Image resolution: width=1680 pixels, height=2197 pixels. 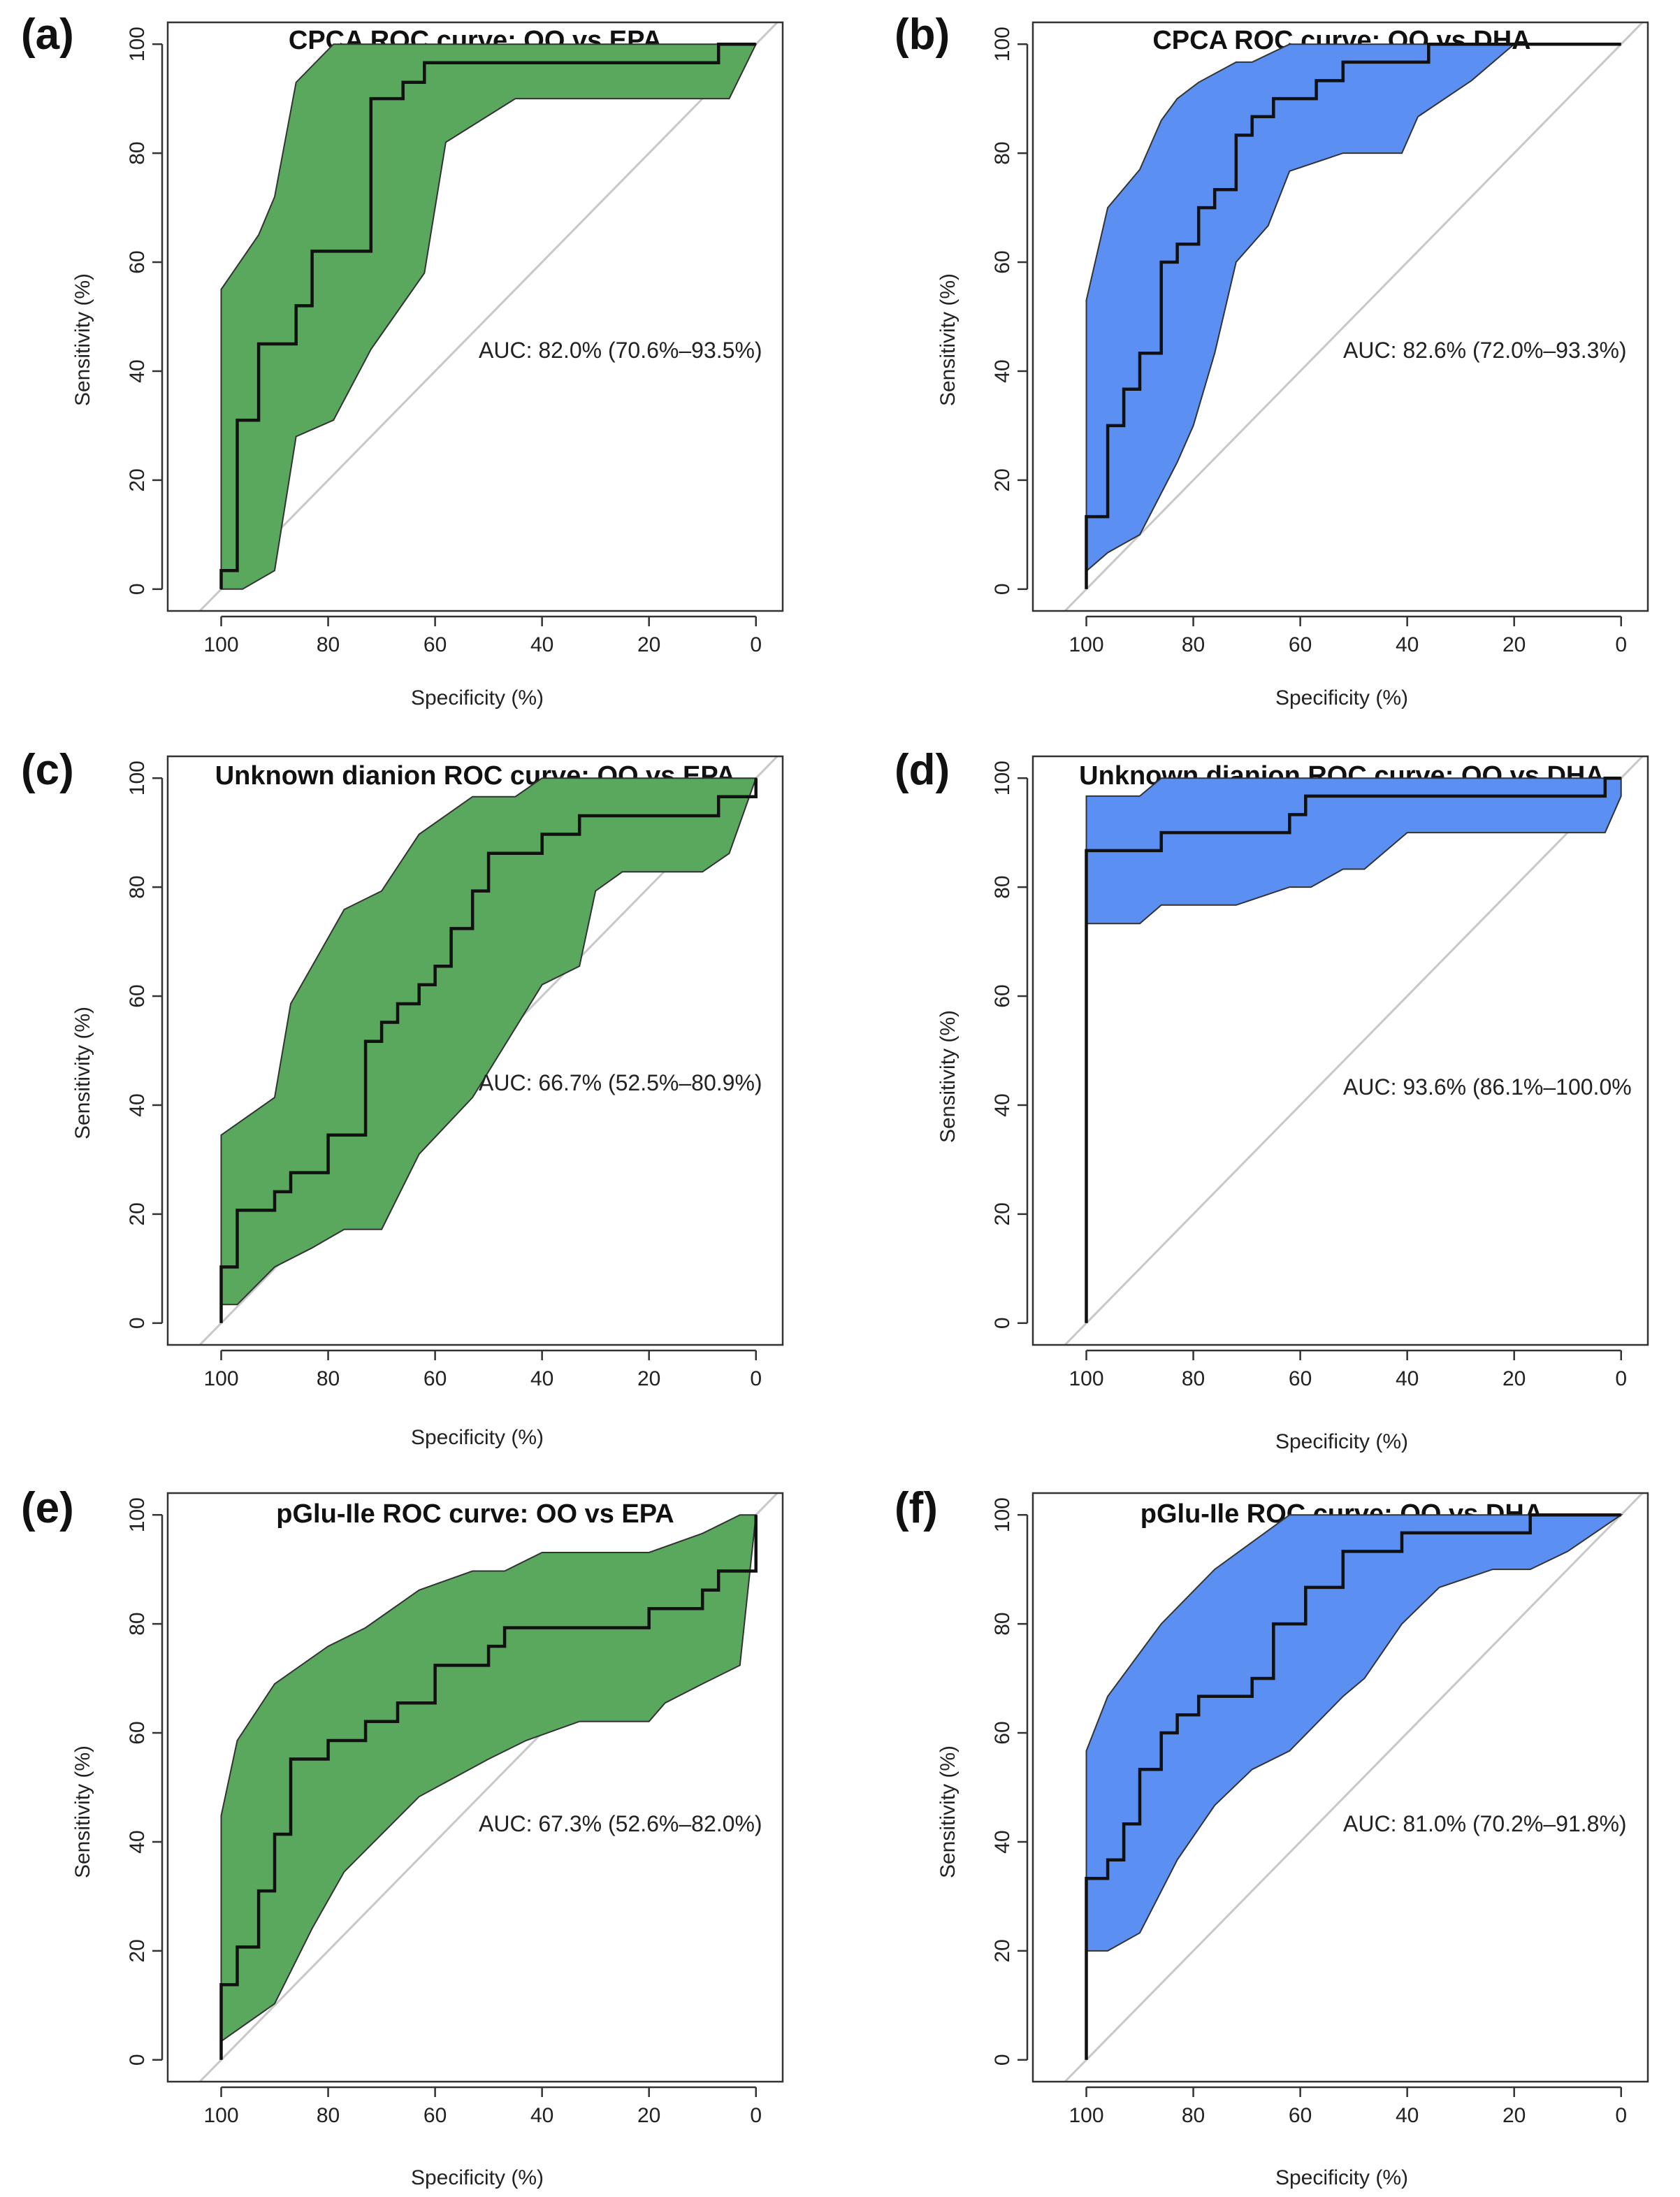 What do you see at coordinates (478, 2177) in the screenshot?
I see `panel-e-x-axis-label: Specificity (%)` at bounding box center [478, 2177].